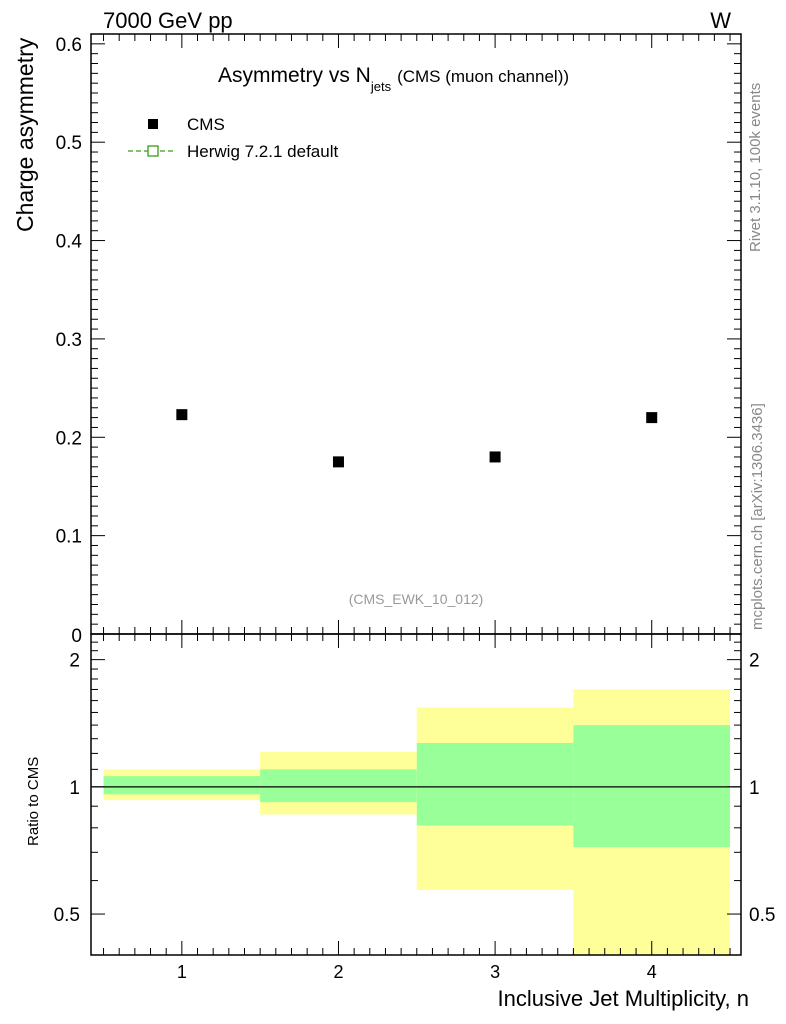  Describe the element at coordinates (495, 972) in the screenshot. I see `x-tick-label-3: 3` at that location.